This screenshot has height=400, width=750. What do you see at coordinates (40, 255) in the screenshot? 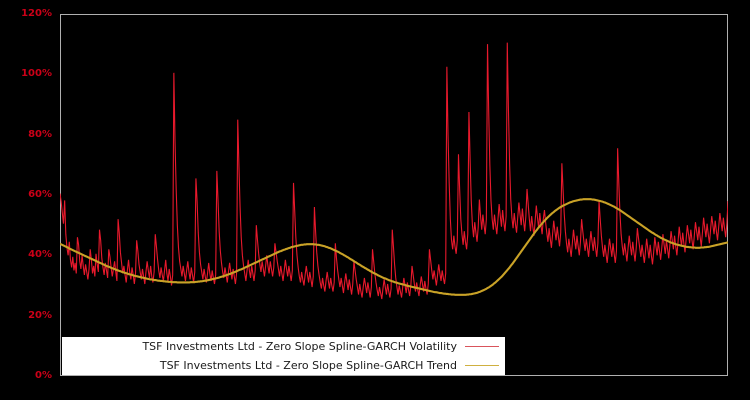
I see `y-tick-label: 40%` at bounding box center [40, 255].